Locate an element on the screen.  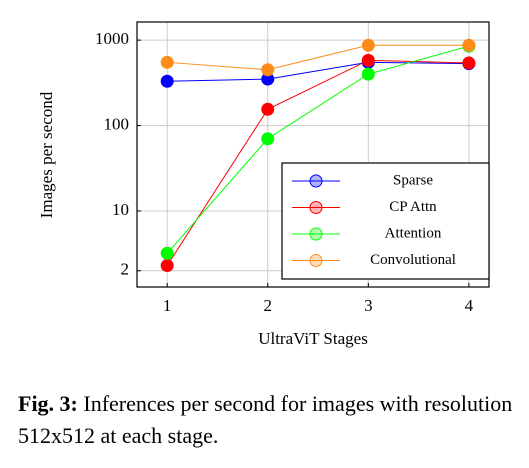
x-tick-label: 1 is located at coordinates (167, 305).